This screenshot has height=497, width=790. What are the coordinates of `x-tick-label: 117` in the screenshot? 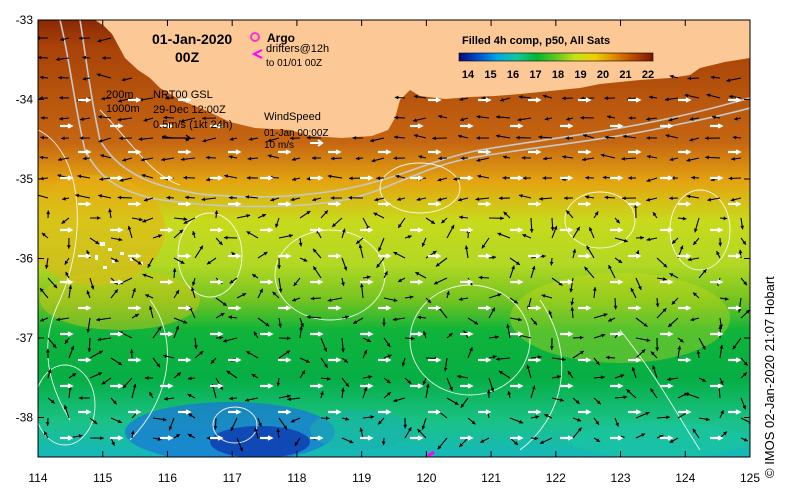 It's located at (232, 478).